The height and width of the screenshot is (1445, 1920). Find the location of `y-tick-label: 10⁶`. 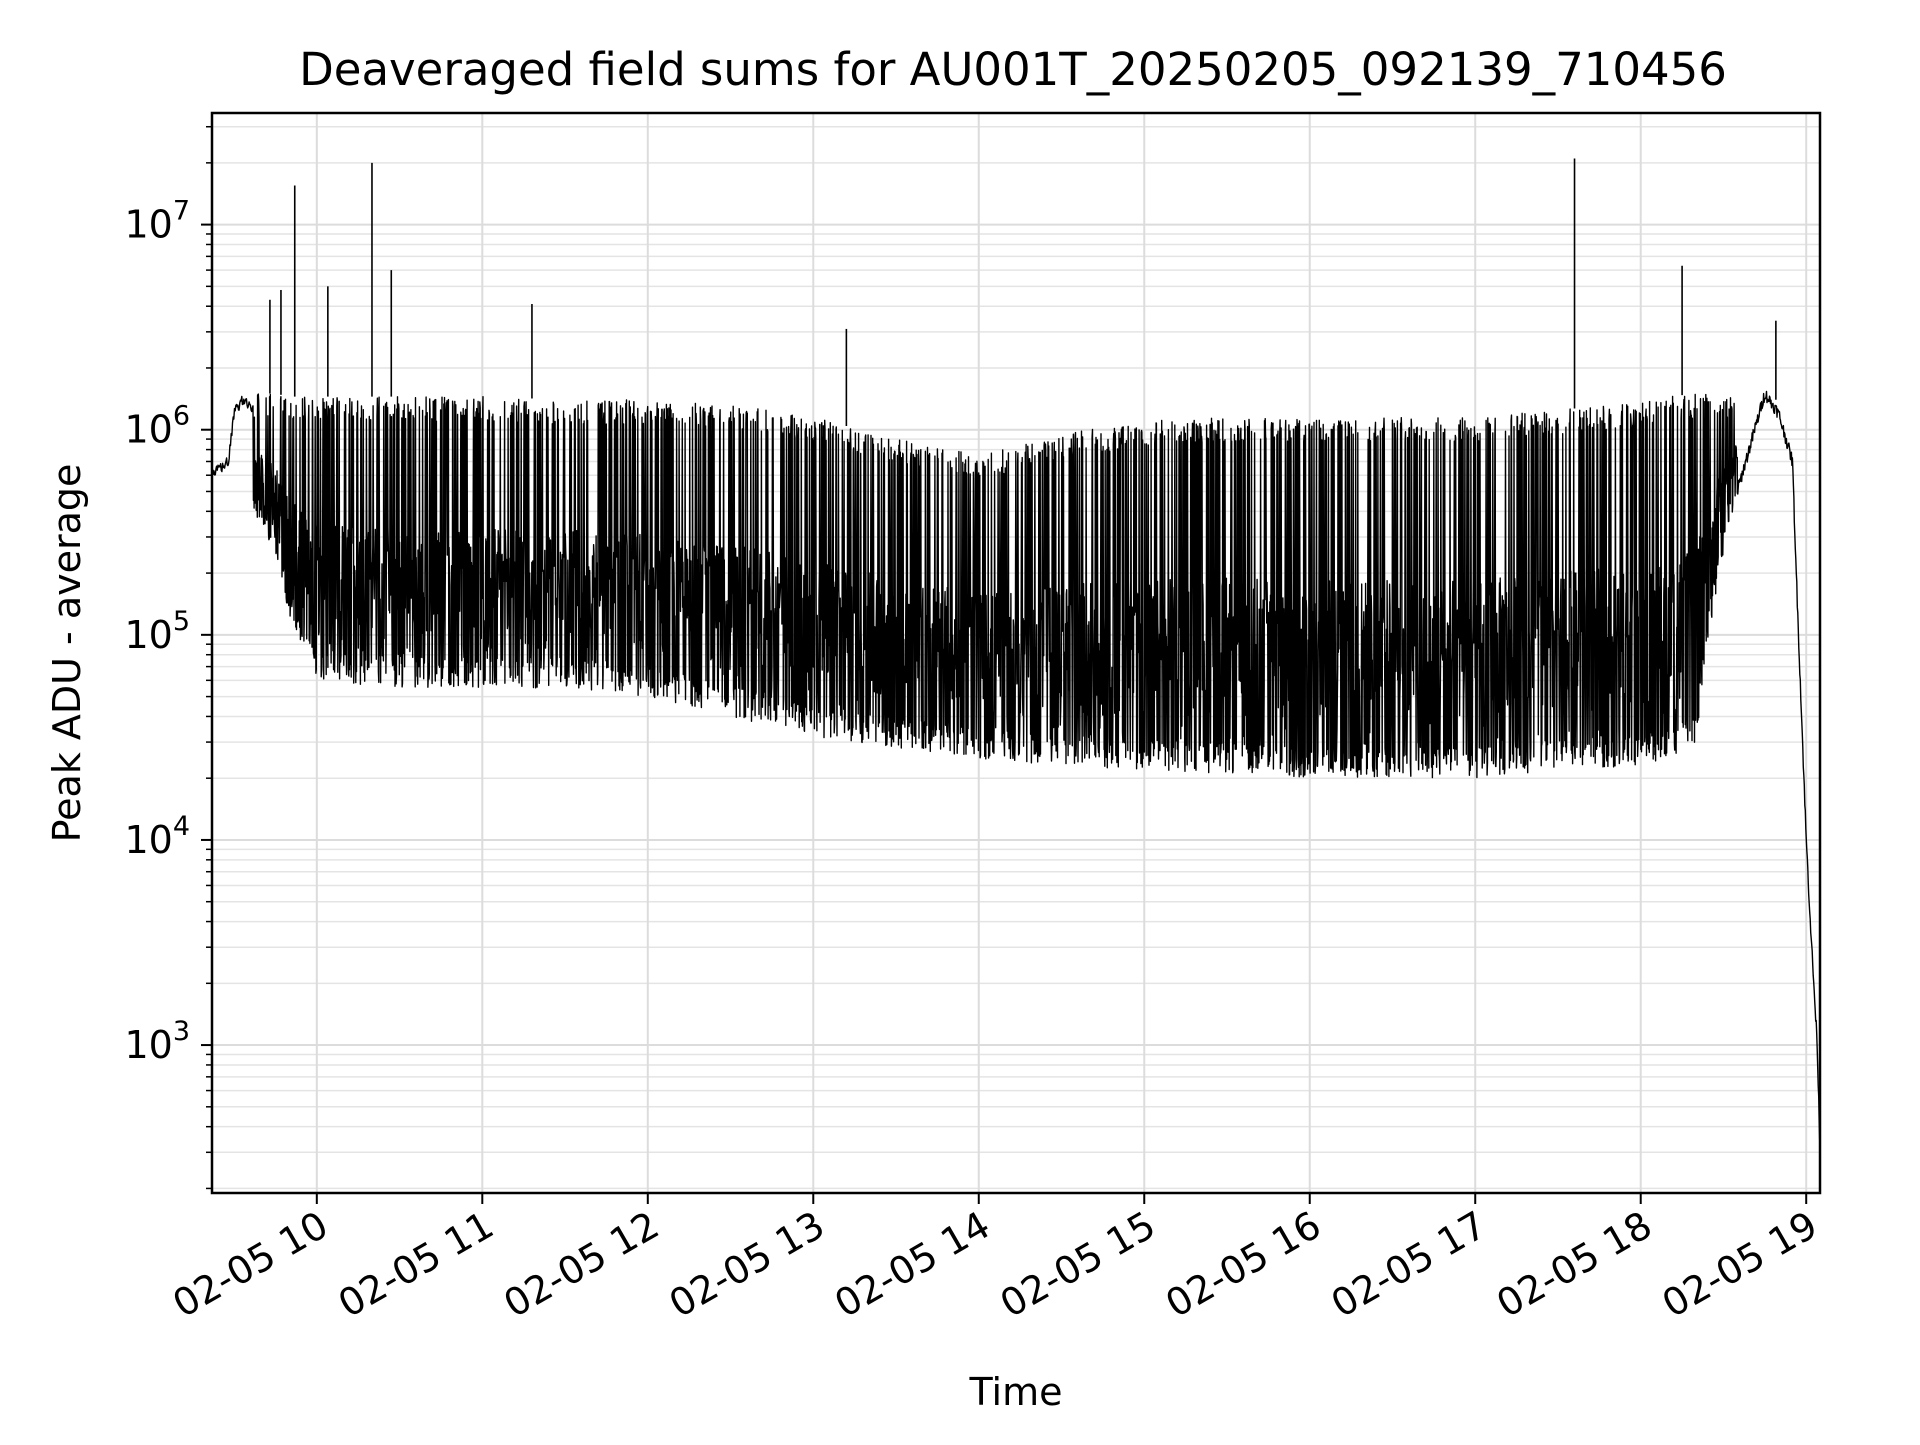

y-tick-label: 10⁶ is located at coordinates (157, 426).